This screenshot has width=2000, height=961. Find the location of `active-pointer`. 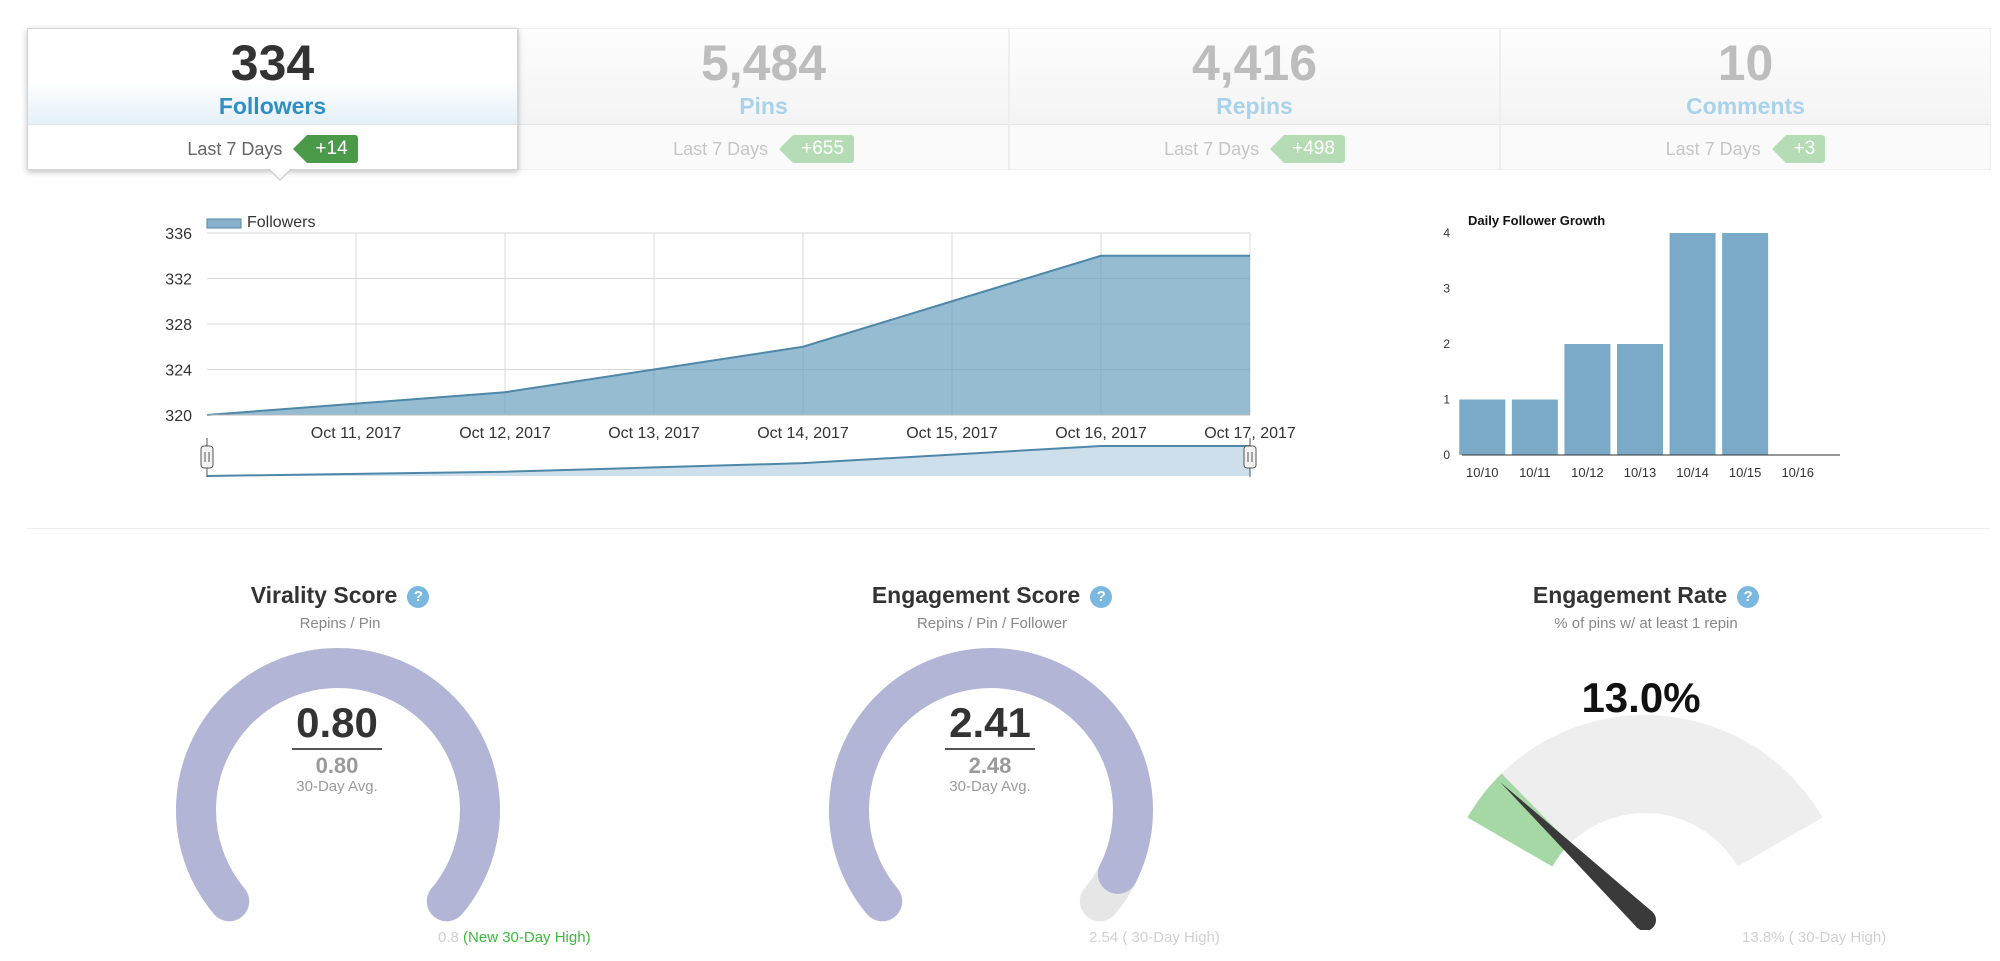

active-pointer is located at coordinates (280, 174).